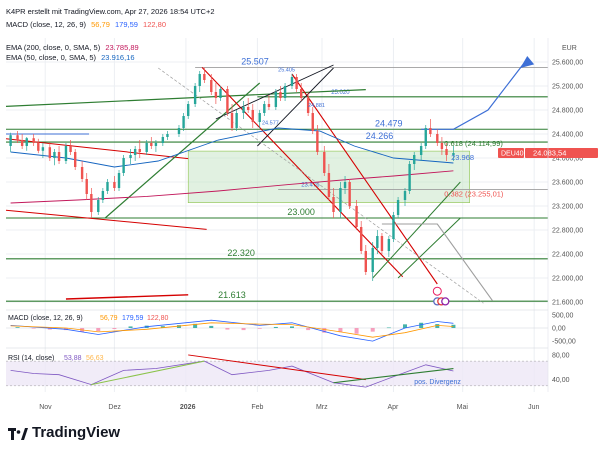 The height and width of the screenshot is (454, 600). I want to click on tradingview-brand: TradingView, so click(64, 432).